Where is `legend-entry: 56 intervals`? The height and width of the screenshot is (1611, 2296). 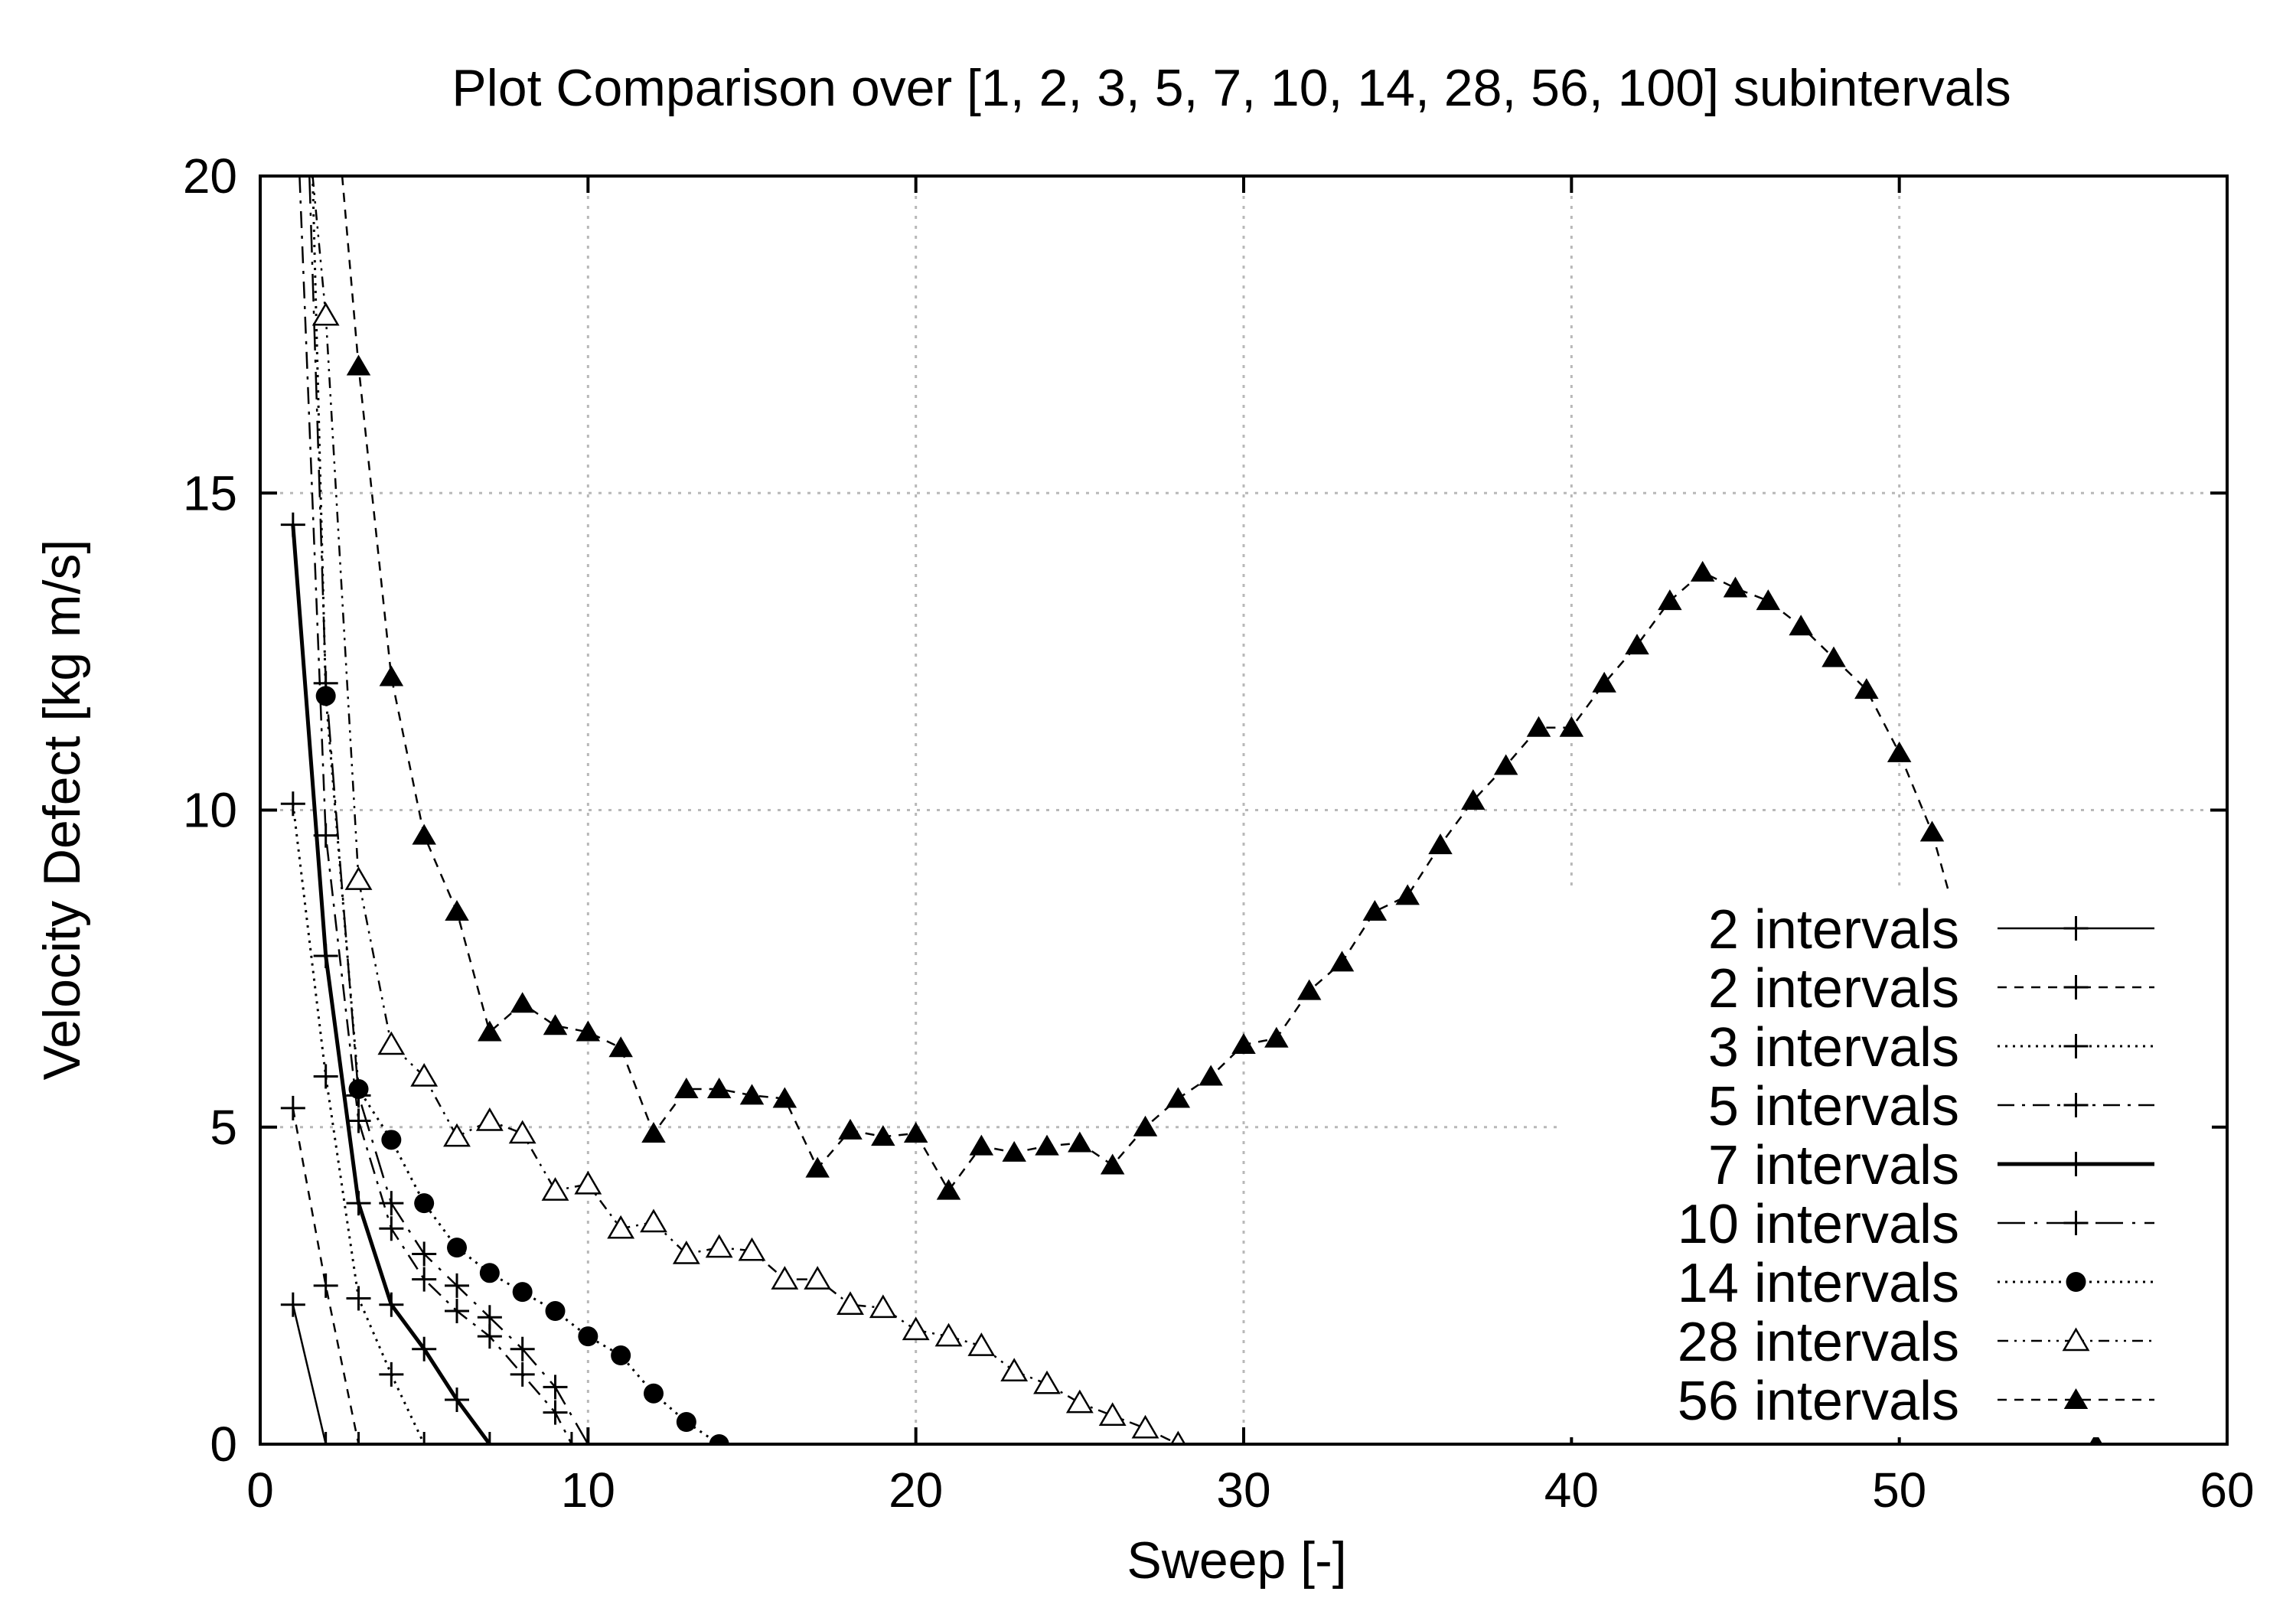 legend-entry: 56 intervals is located at coordinates (1916, 1401).